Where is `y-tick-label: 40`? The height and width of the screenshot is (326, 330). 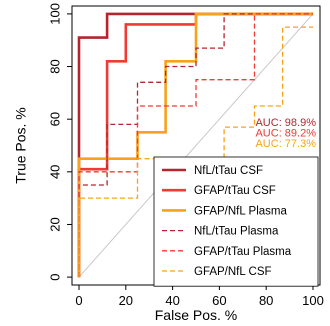
y-tick-label: 40 is located at coordinates (54, 172).